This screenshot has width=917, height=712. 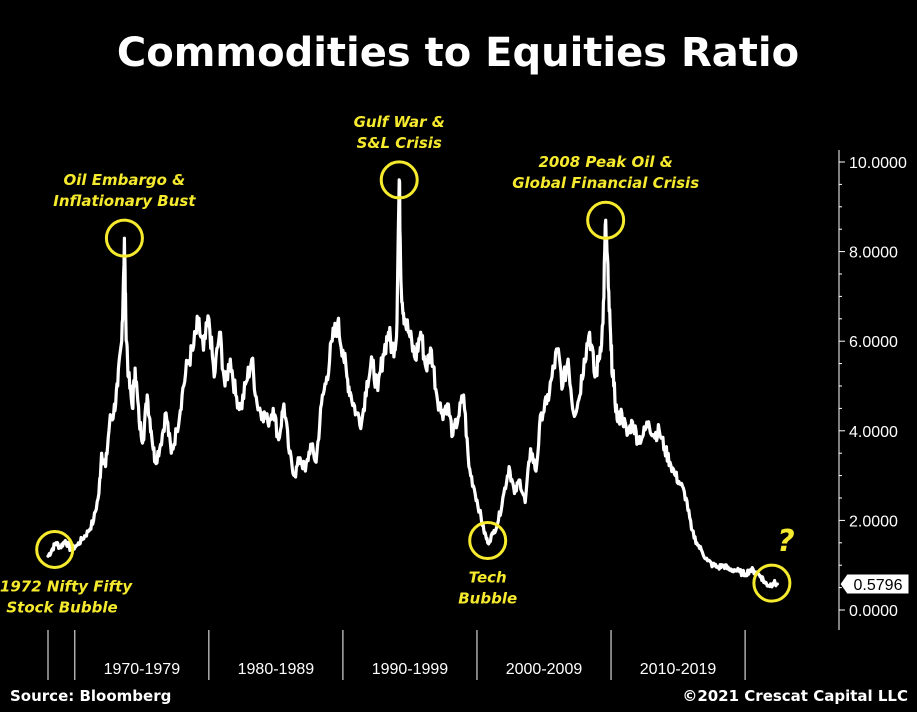 What do you see at coordinates (795, 696) in the screenshot?
I see `copyright-label: ©2021 Crescat Capital LLC` at bounding box center [795, 696].